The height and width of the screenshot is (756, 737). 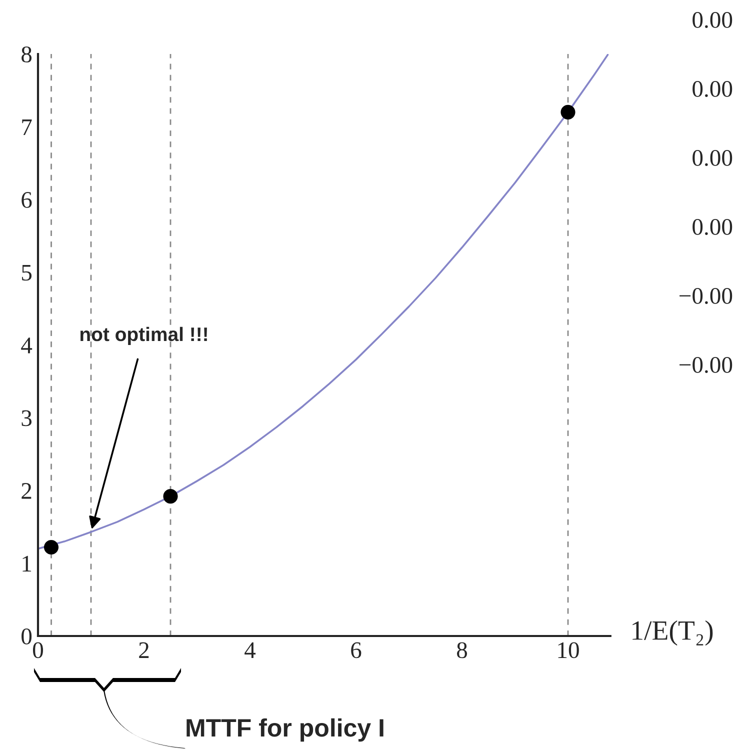 What do you see at coordinates (27, 272) in the screenshot?
I see `y-tick-label: 5` at bounding box center [27, 272].